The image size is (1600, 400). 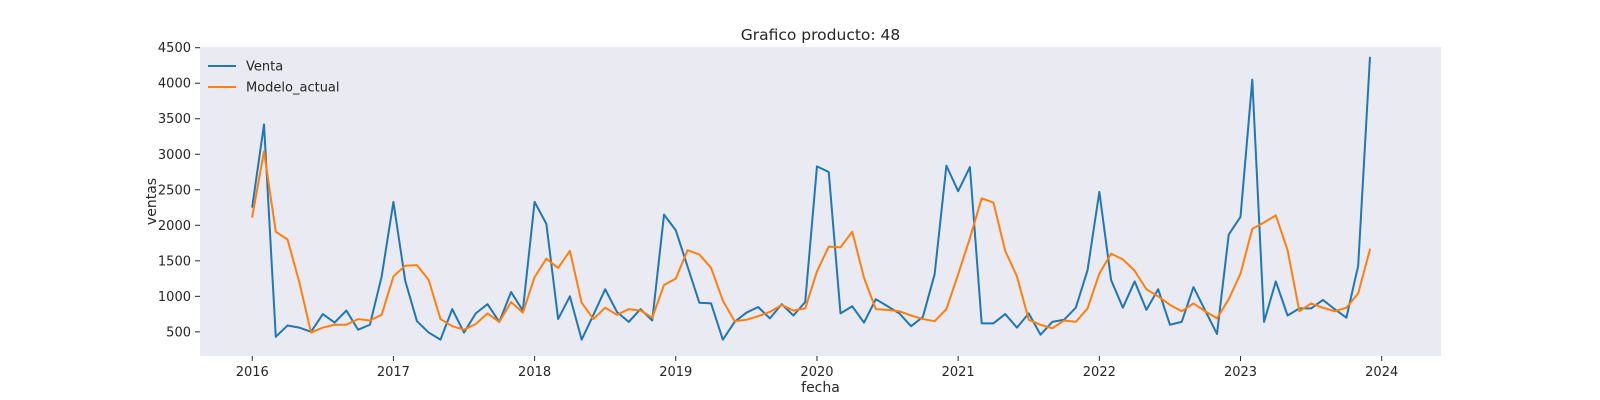 What do you see at coordinates (1240, 372) in the screenshot?
I see `x-tick-label: 2023` at bounding box center [1240, 372].